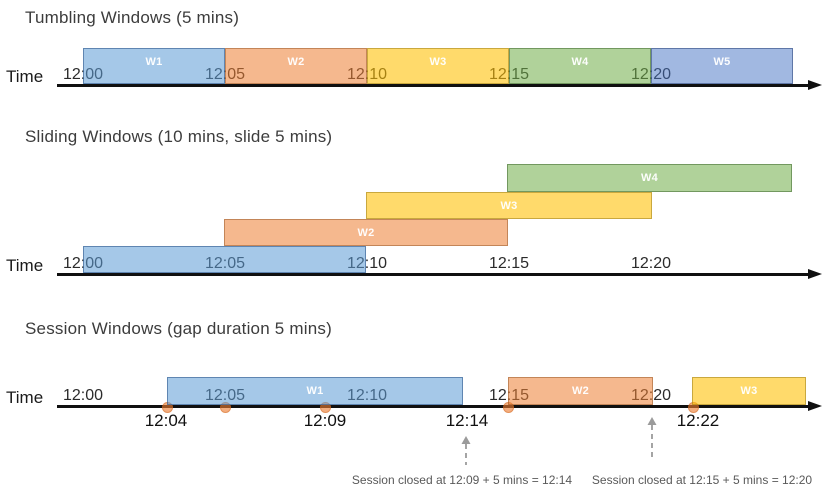  What do you see at coordinates (722, 62) in the screenshot?
I see `window-label-w5: W5` at bounding box center [722, 62].